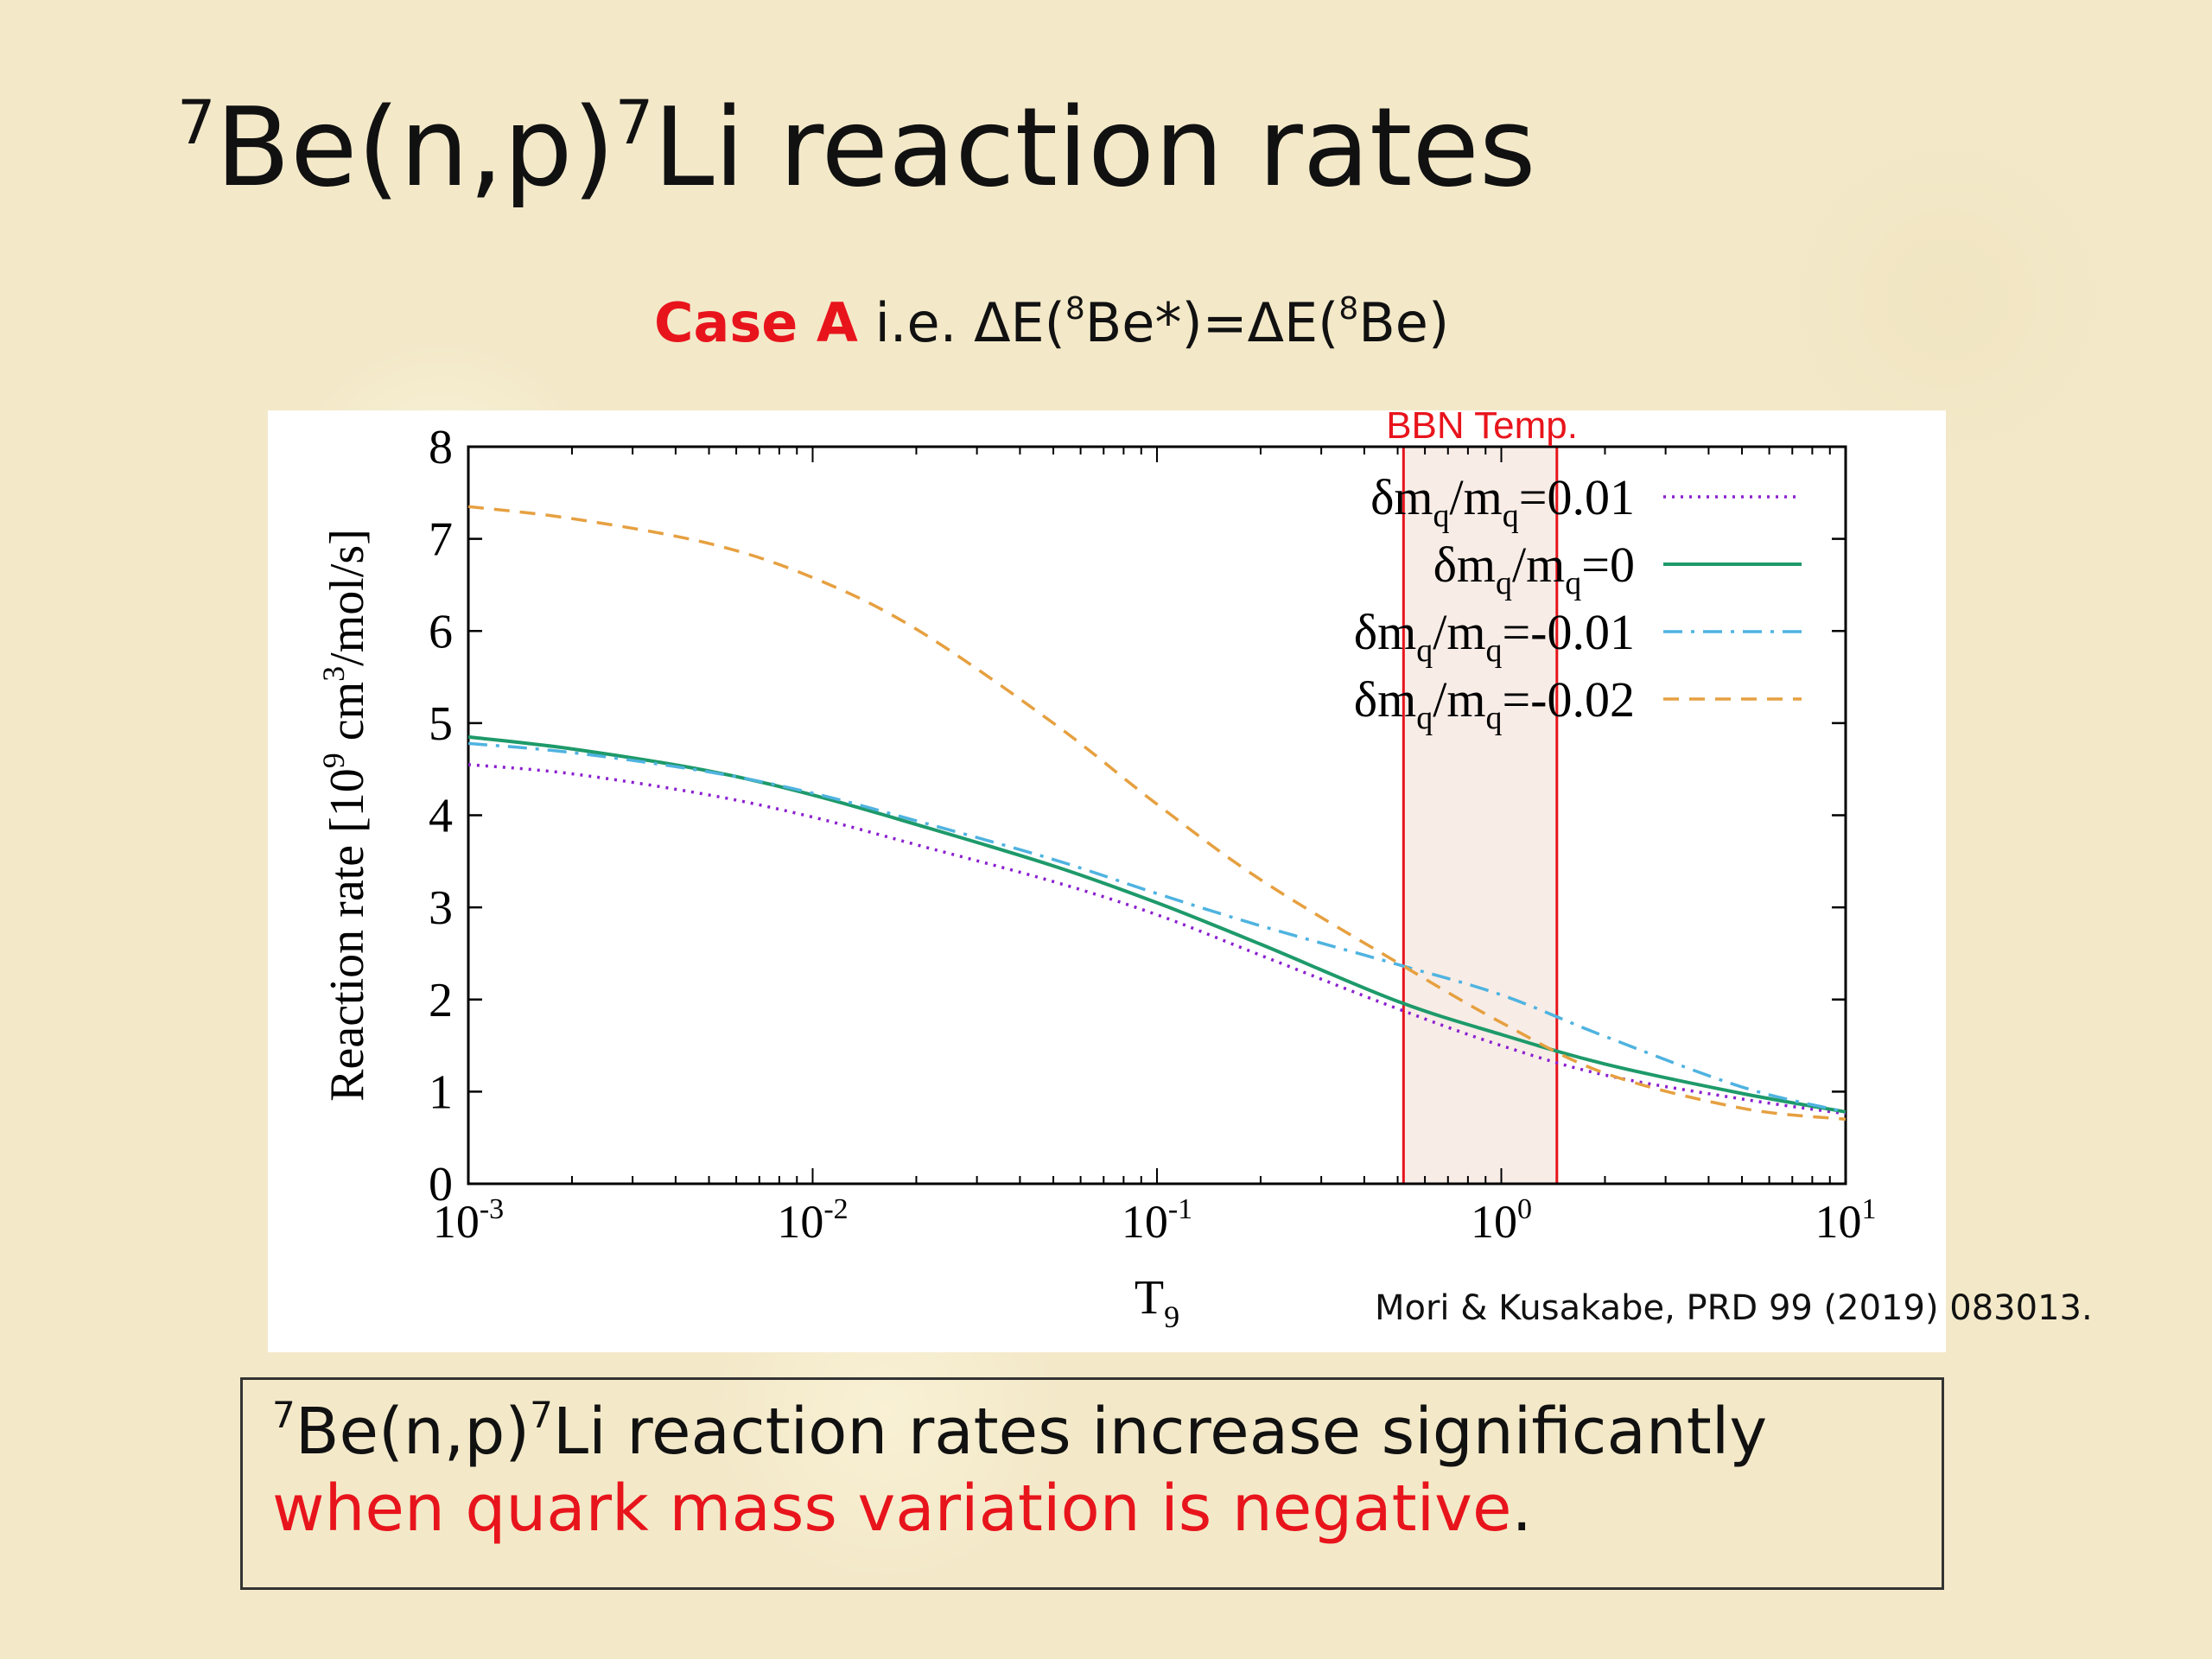  What do you see at coordinates (1482, 428) in the screenshot?
I see `bbn-temp-label: BBN Temp.` at bounding box center [1482, 428].